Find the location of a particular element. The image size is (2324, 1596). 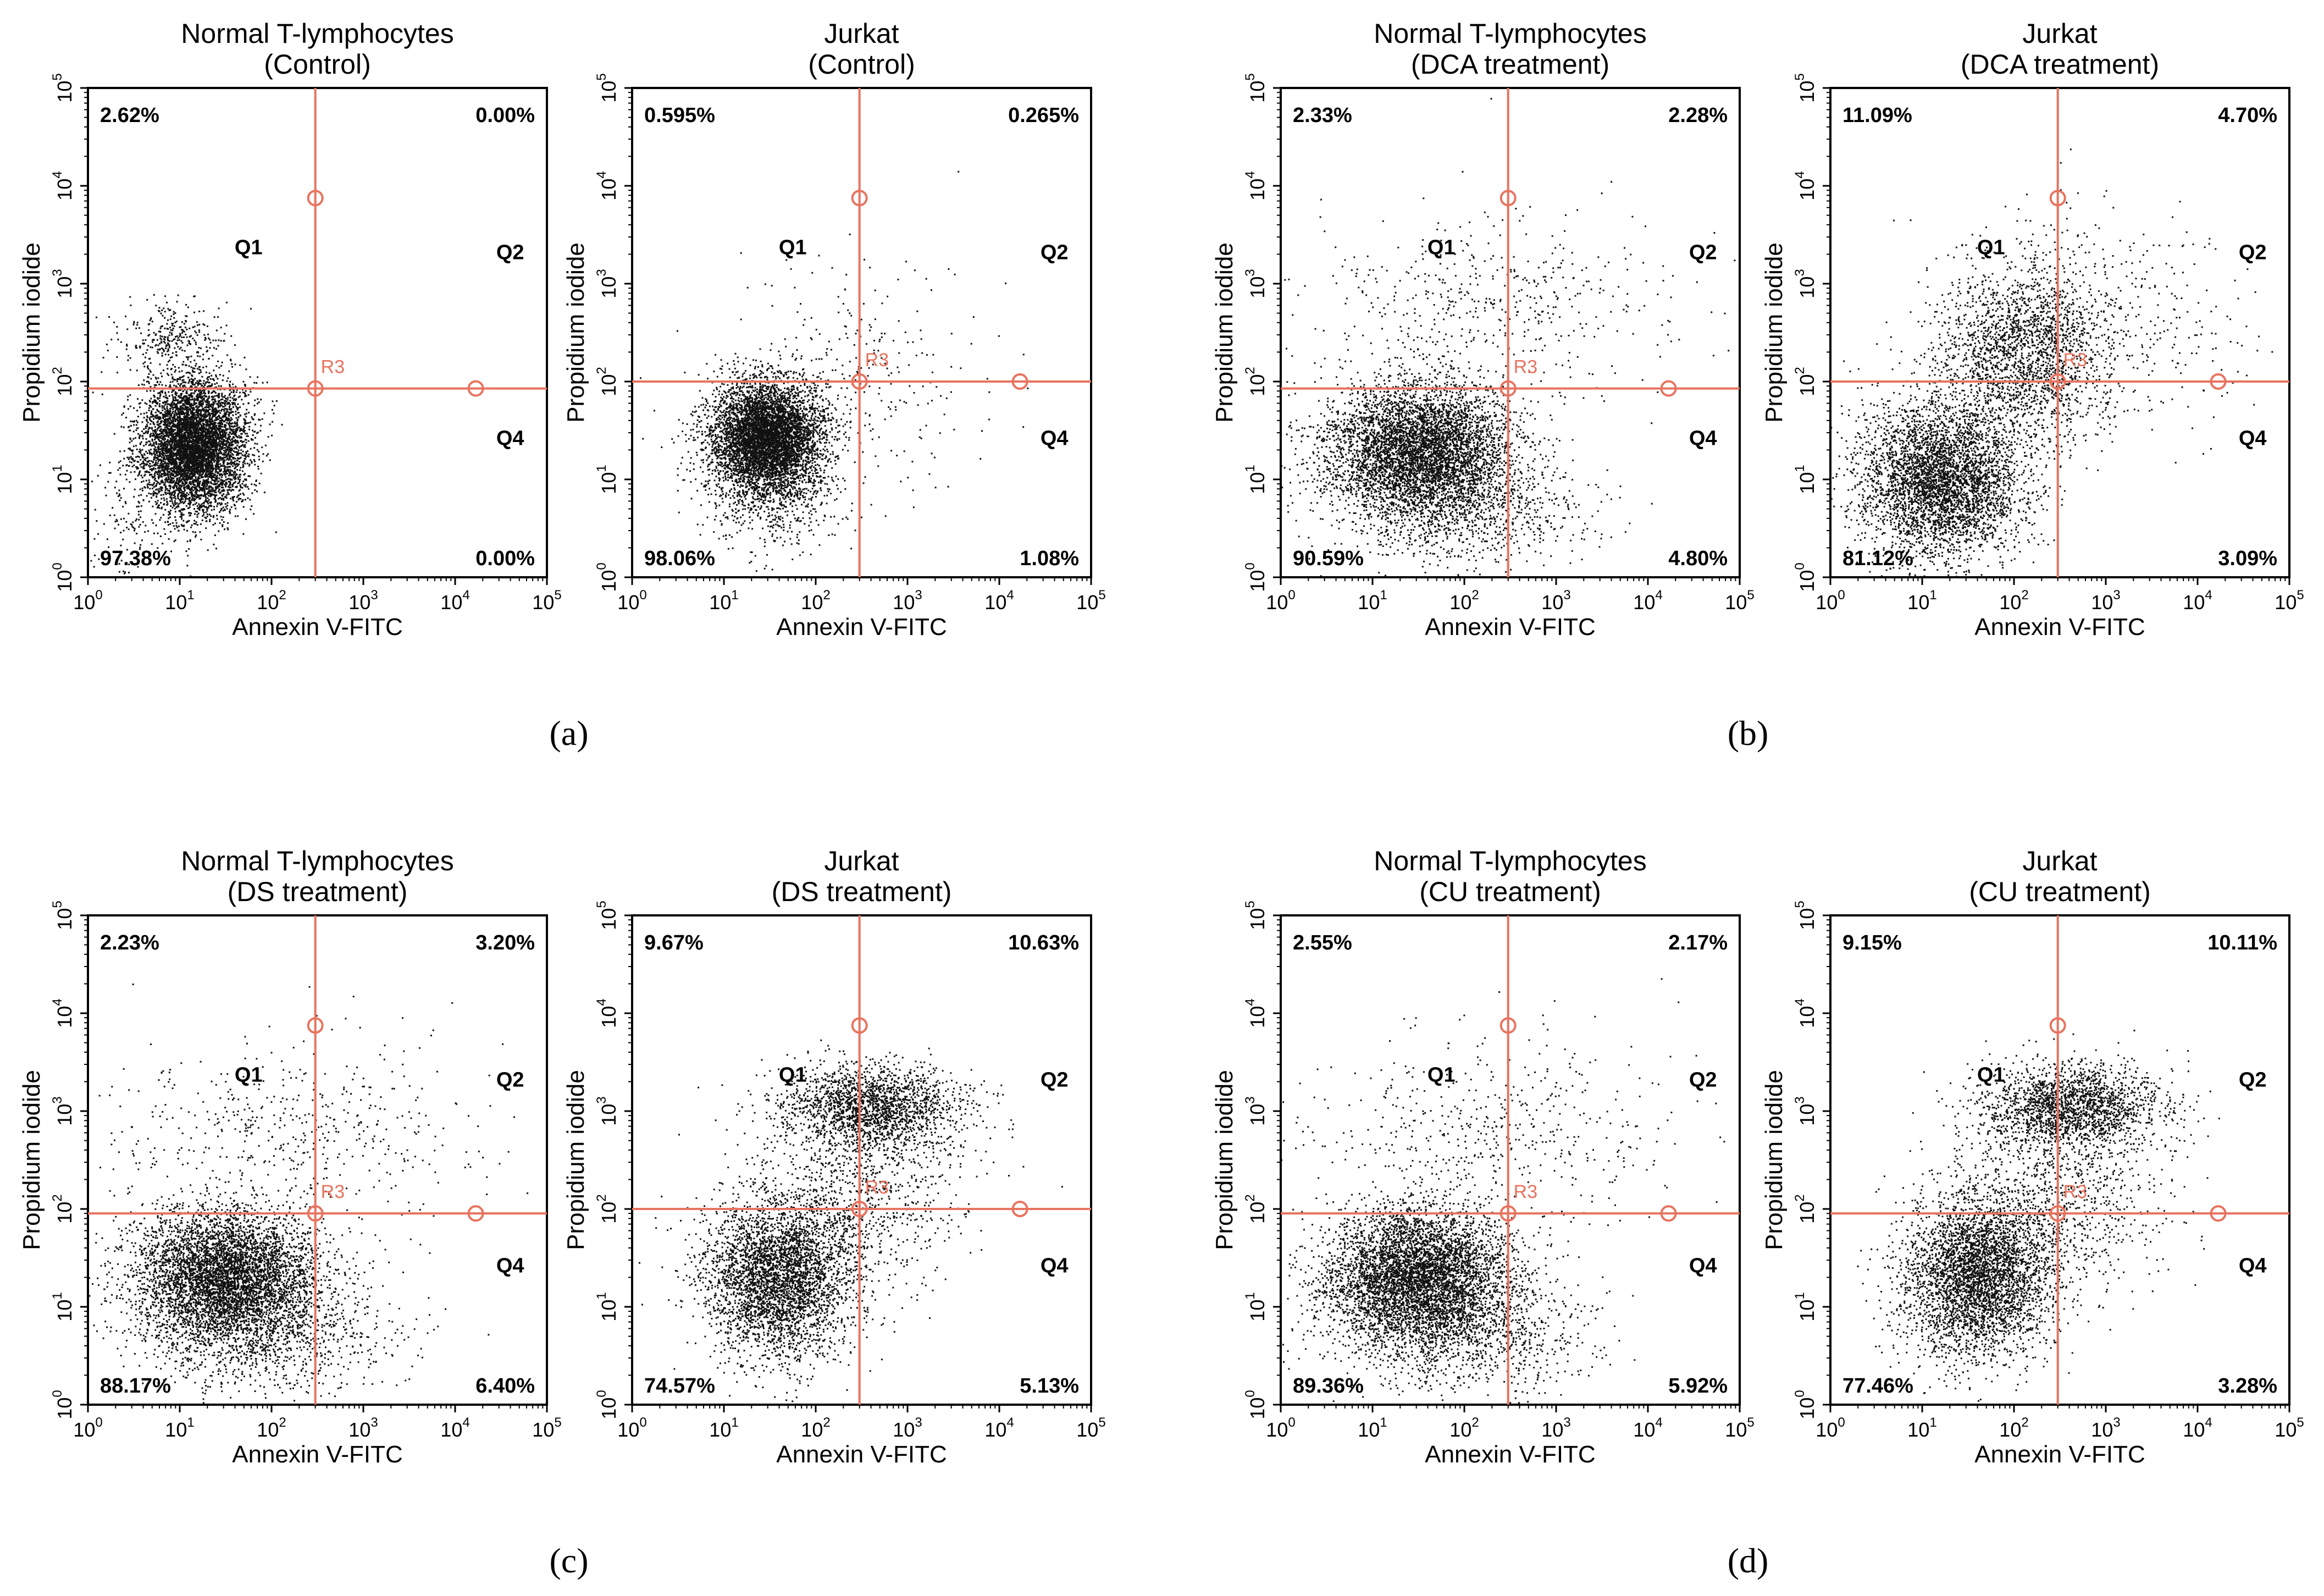

panel-label-d: (d) is located at coordinates (1748, 1561).